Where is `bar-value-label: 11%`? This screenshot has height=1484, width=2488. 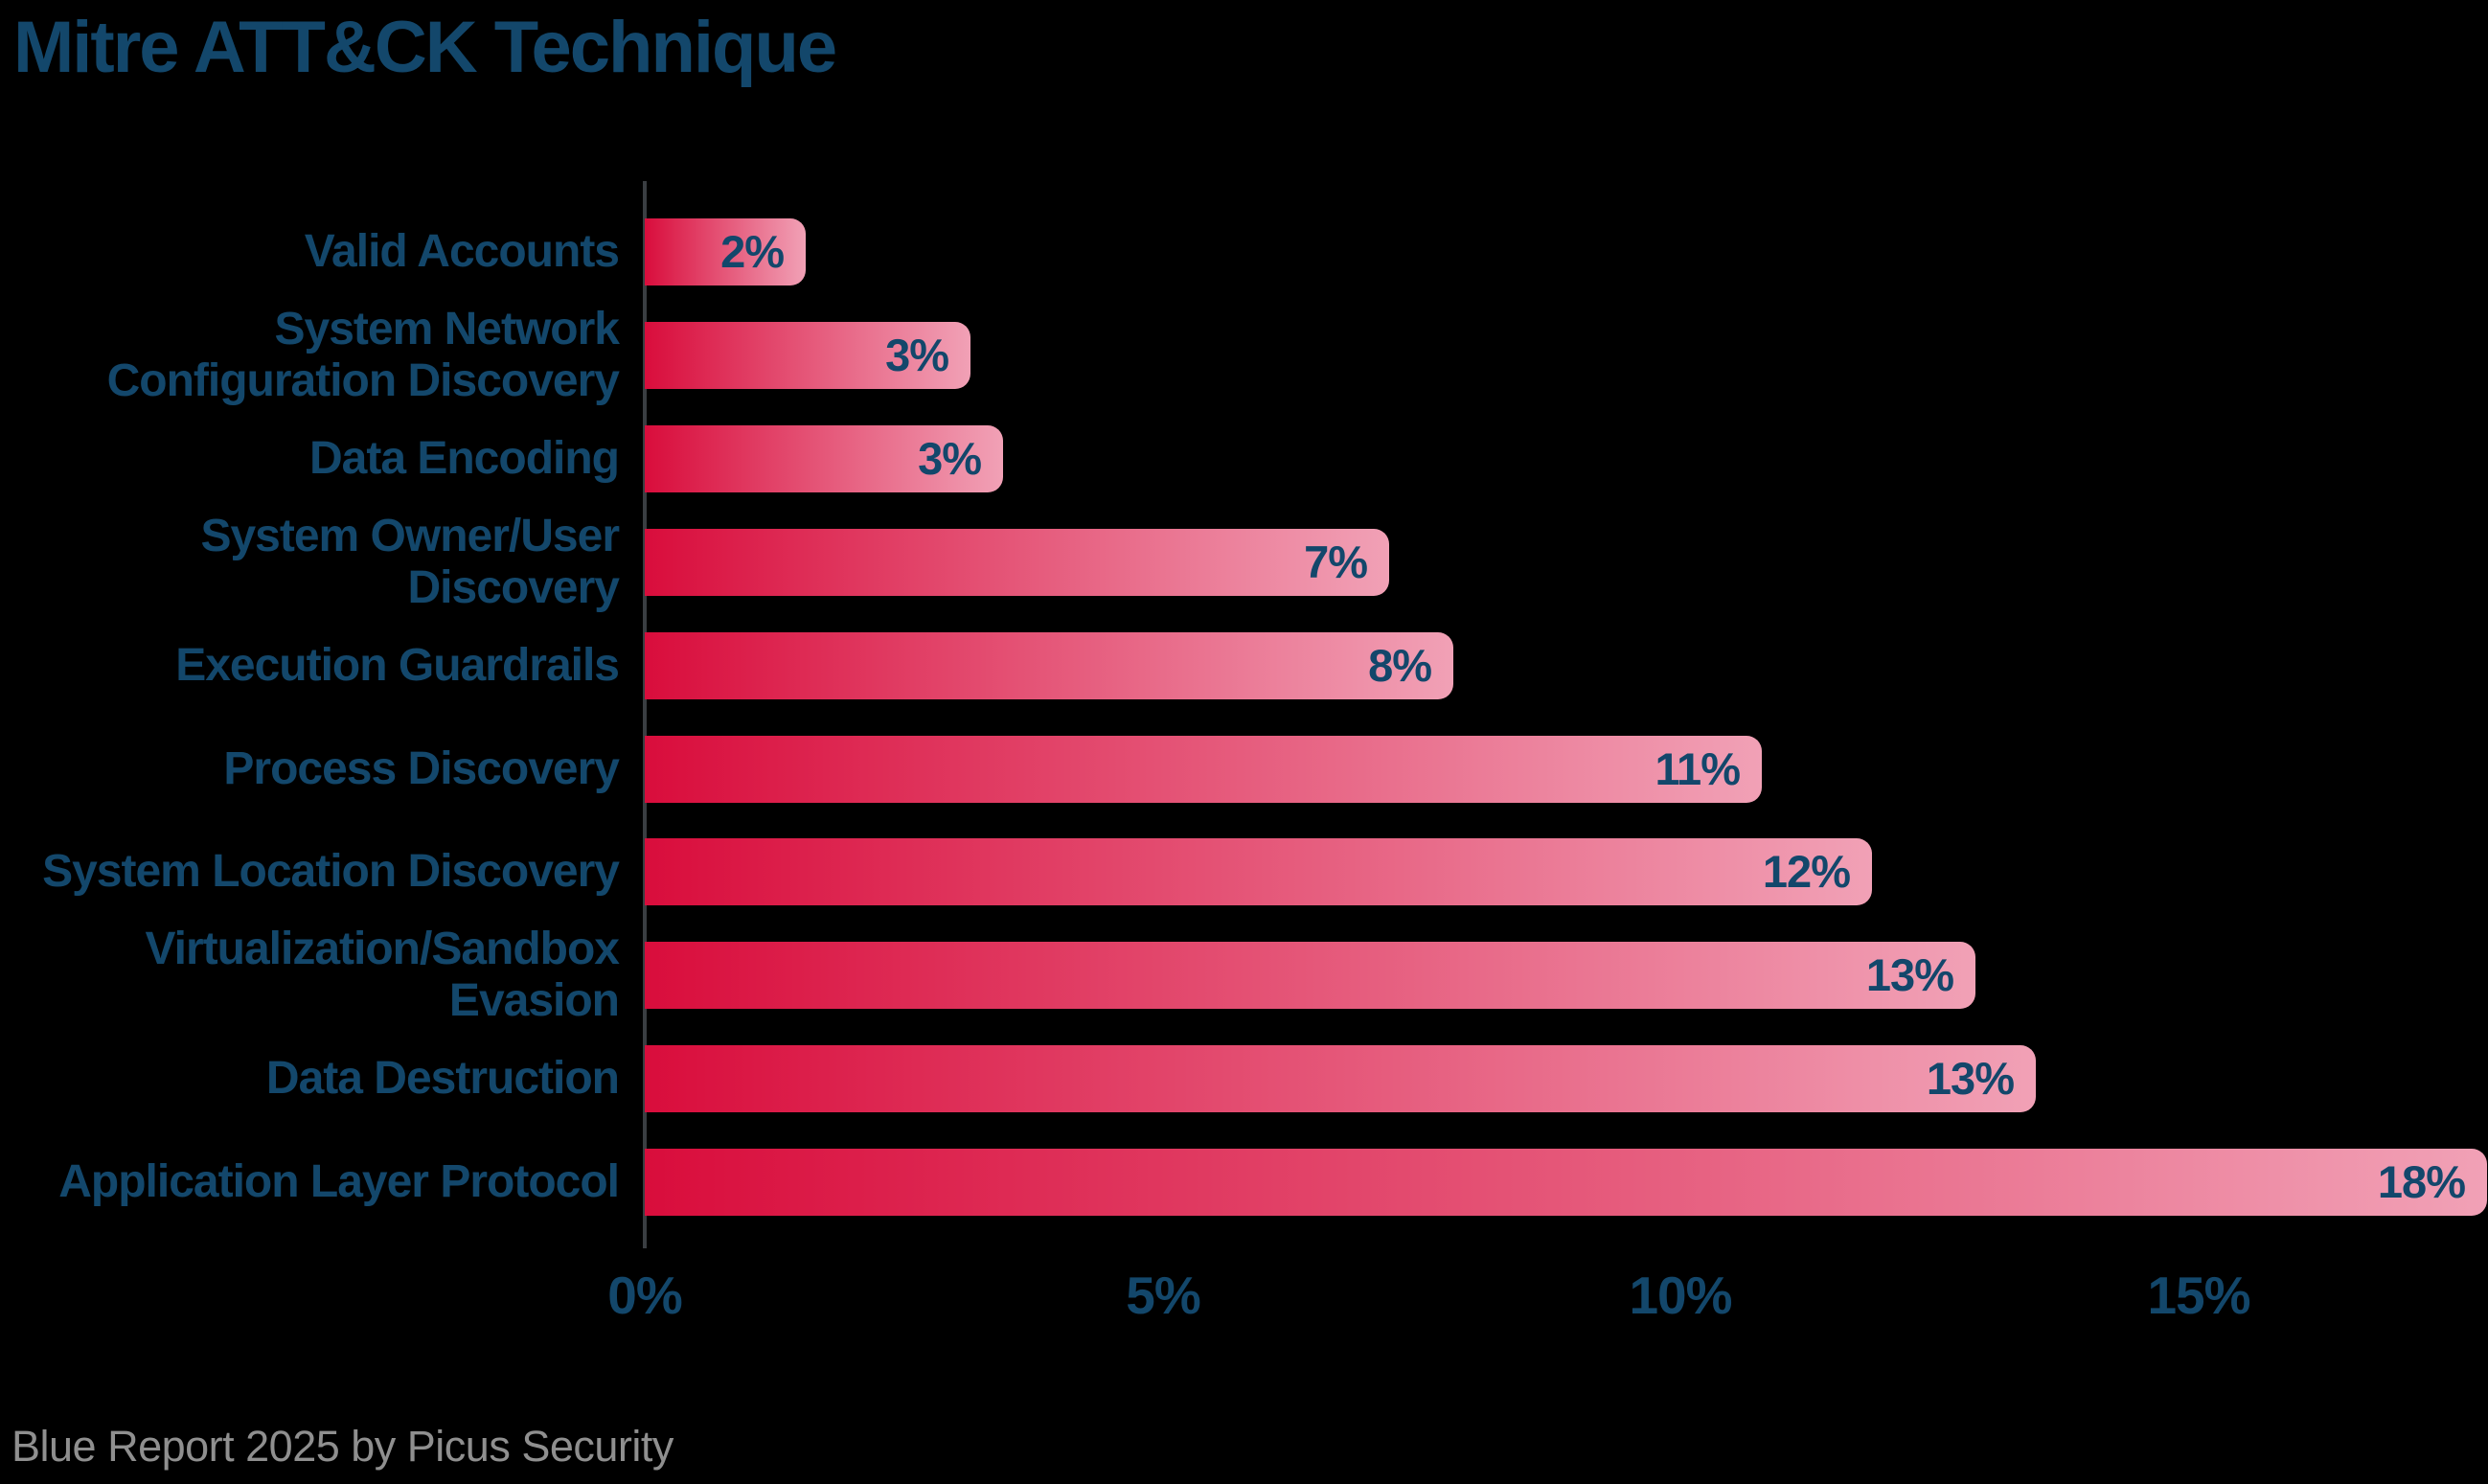 bar-value-label: 11% is located at coordinates (1698, 768).